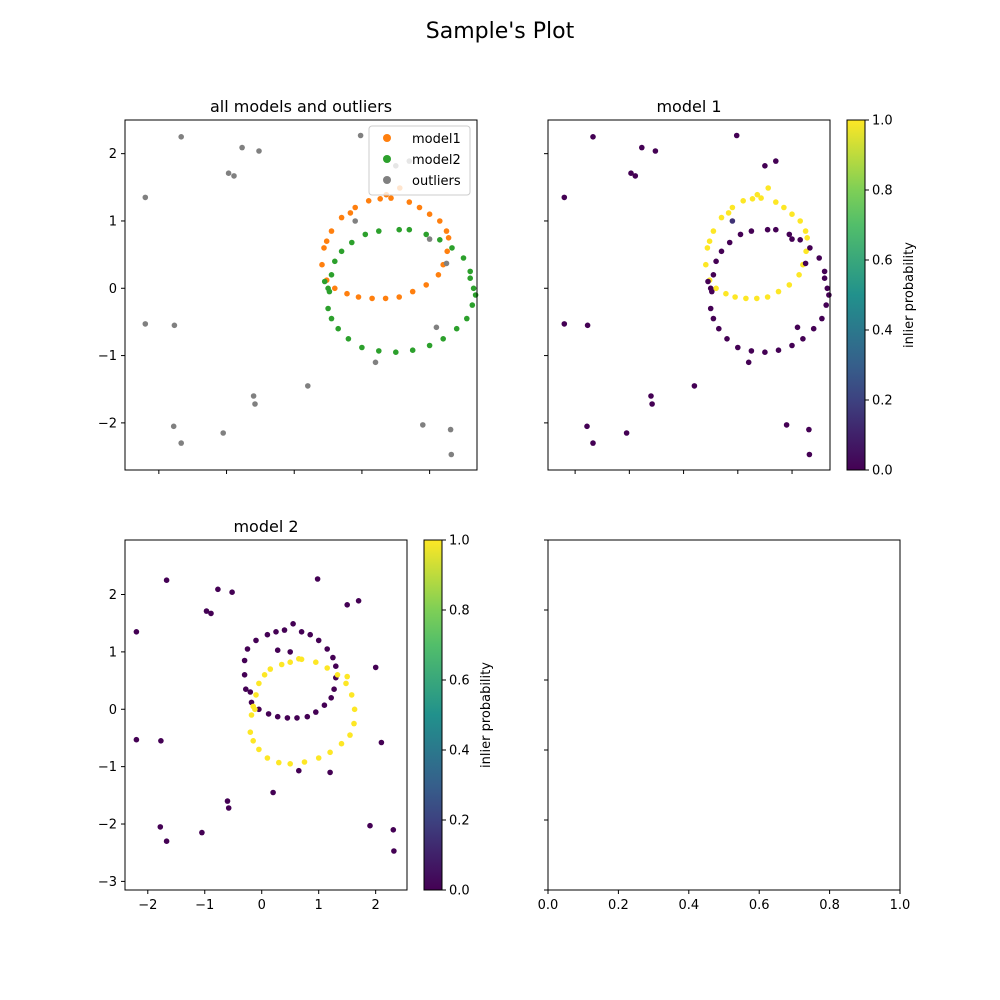 The width and height of the screenshot is (1000, 1000). What do you see at coordinates (881, 296) in the screenshot?
I see `colorbar-model-1: 0.0 0.2 0.4 0.6 0.8 1.0 inlier probability` at bounding box center [881, 296].